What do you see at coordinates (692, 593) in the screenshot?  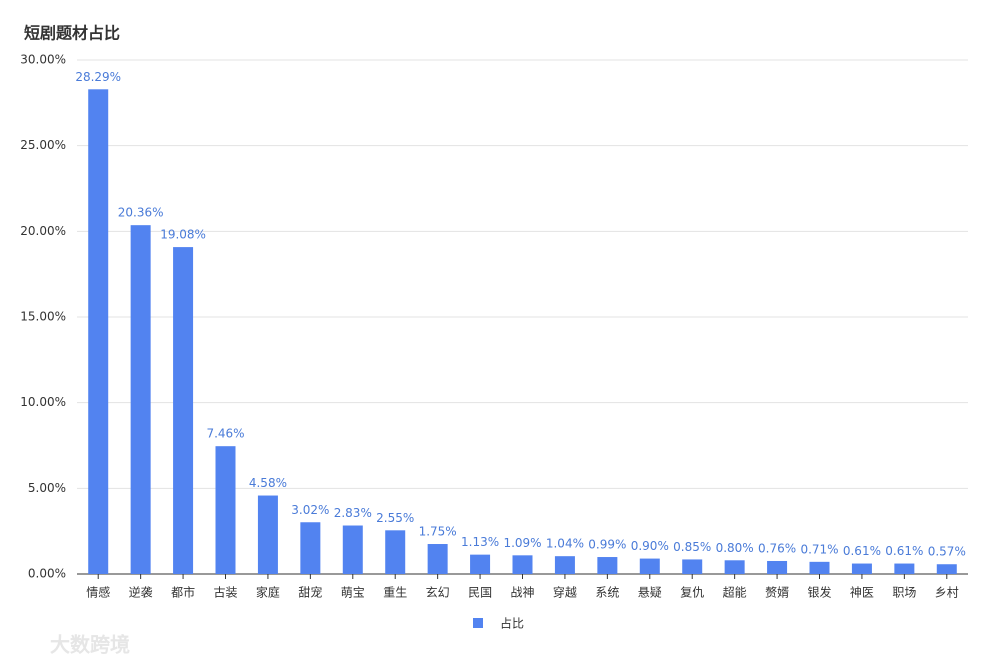 I see `x-tick-label: 复仇` at bounding box center [692, 593].